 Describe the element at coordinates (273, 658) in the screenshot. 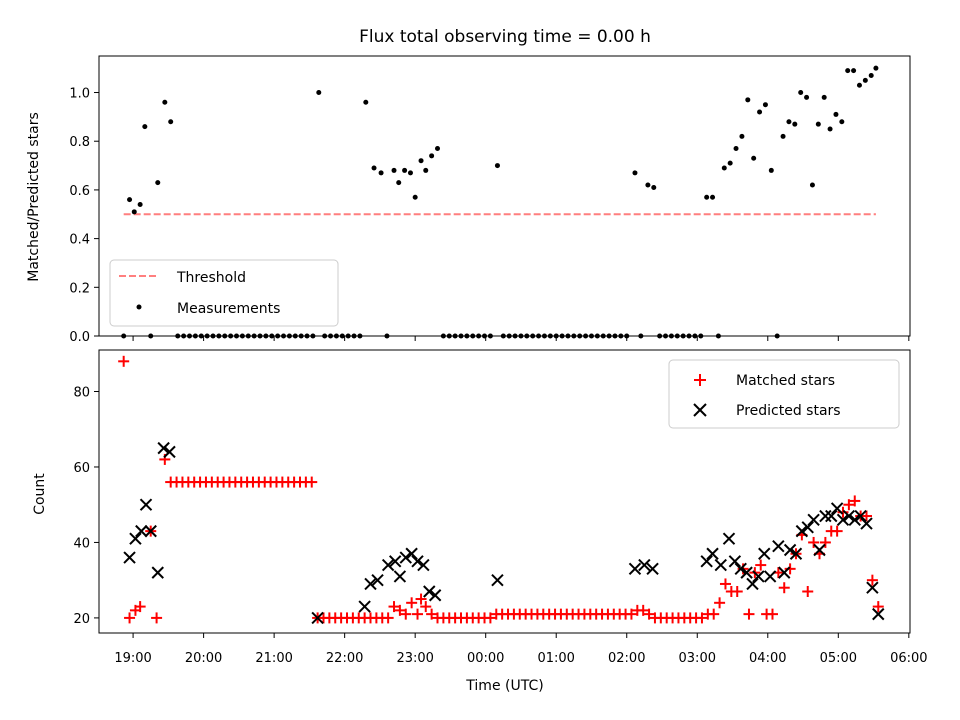

I see `bottom-xtick-label-2: 21:00` at that location.